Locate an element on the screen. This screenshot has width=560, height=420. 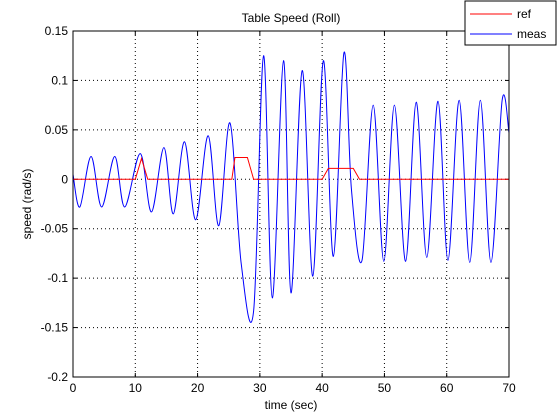
x-tick-label: 50 is located at coordinates (385, 388).